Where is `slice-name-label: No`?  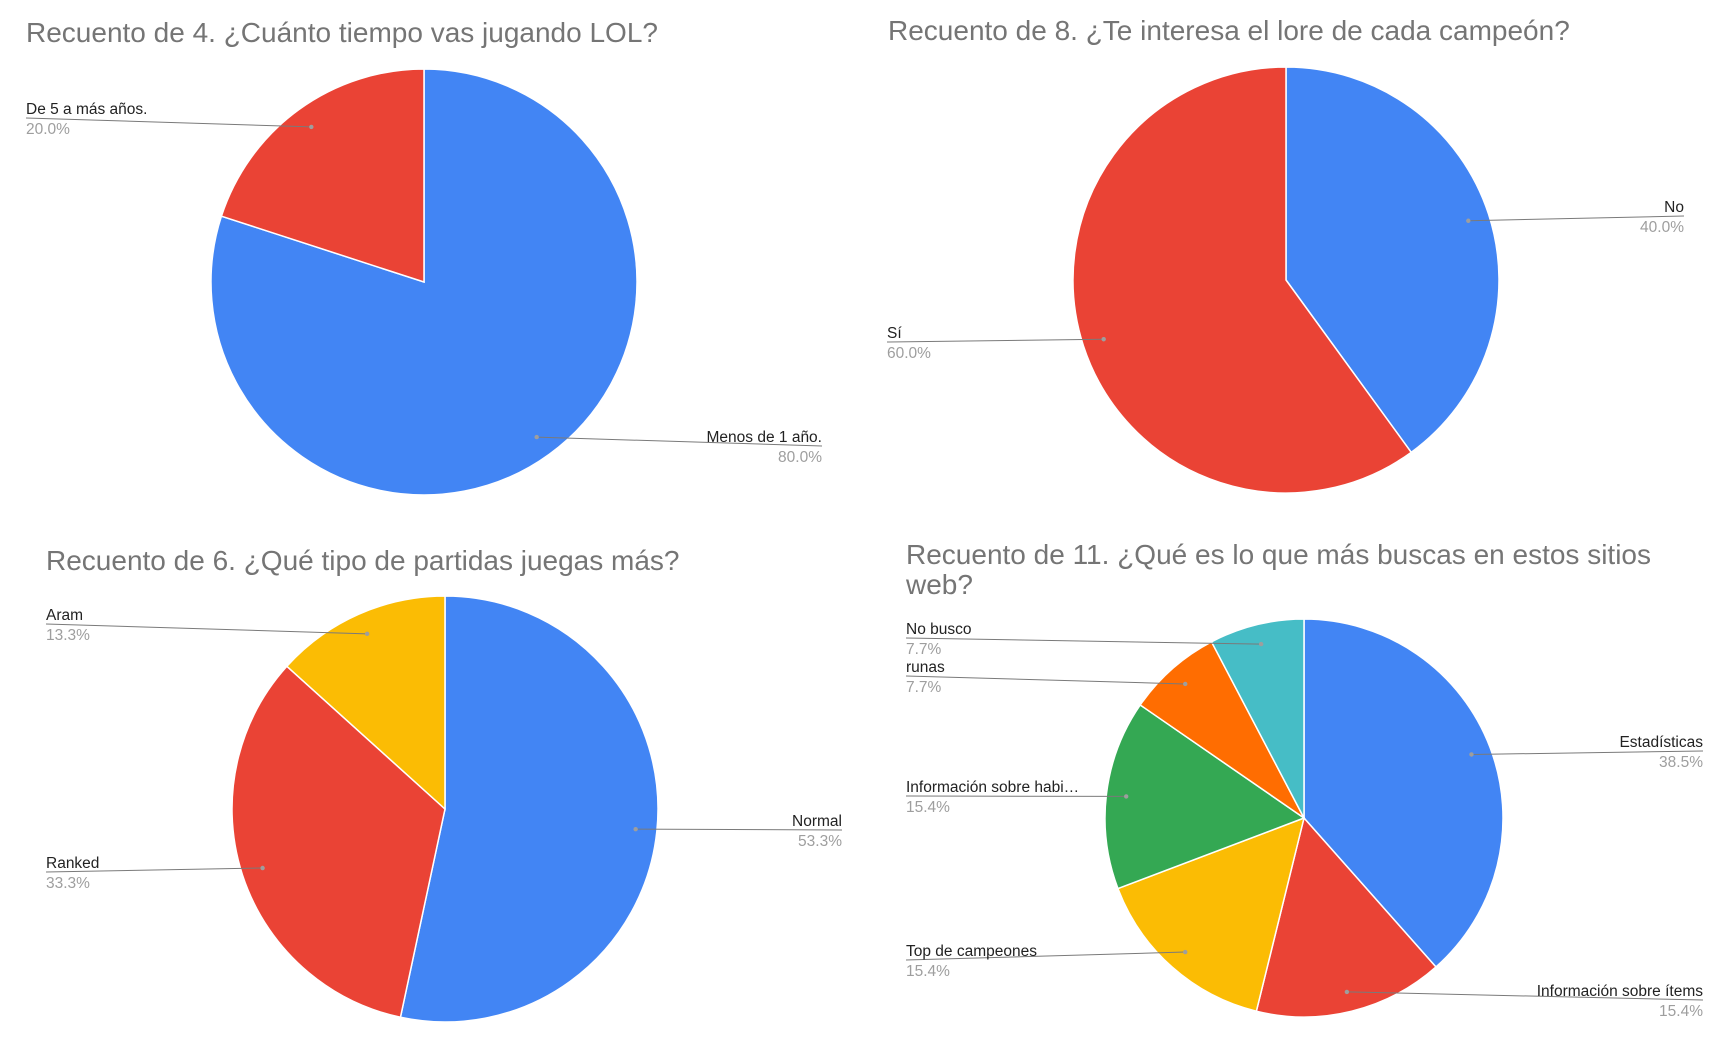 slice-name-label: No is located at coordinates (1674, 207).